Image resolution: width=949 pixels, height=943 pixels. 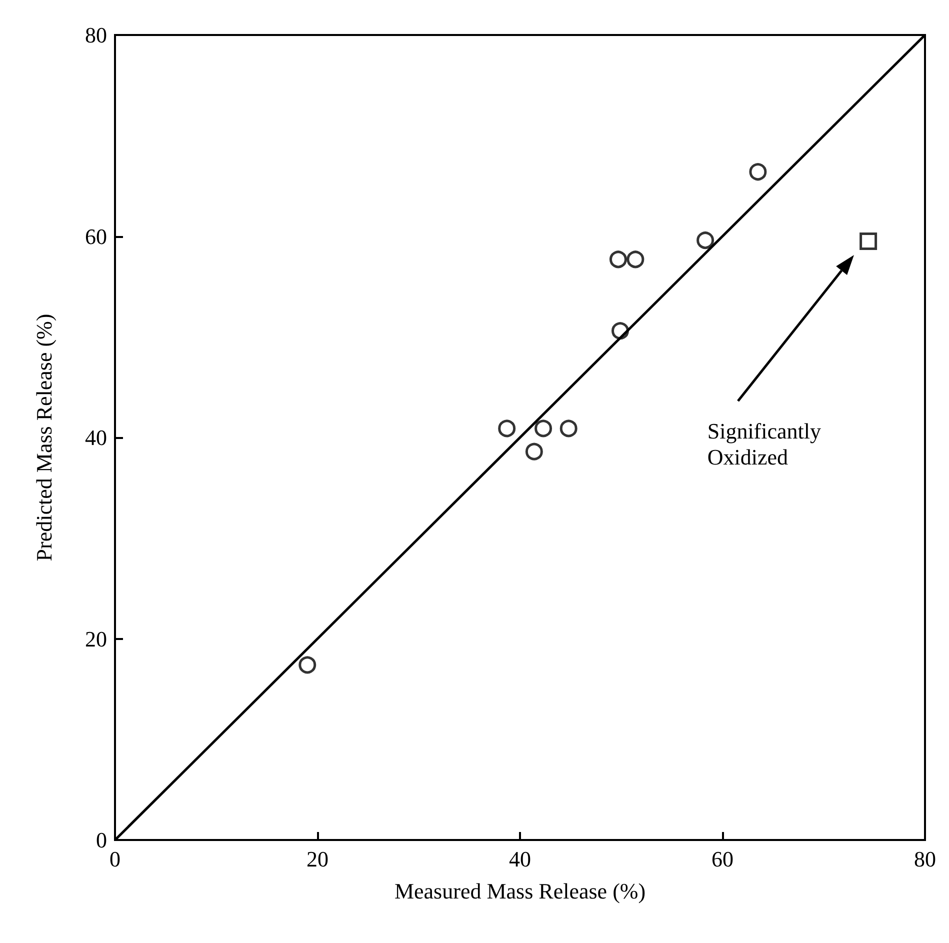 I want to click on x-axis-title: Measured Mass Release (%), so click(x=520, y=891).